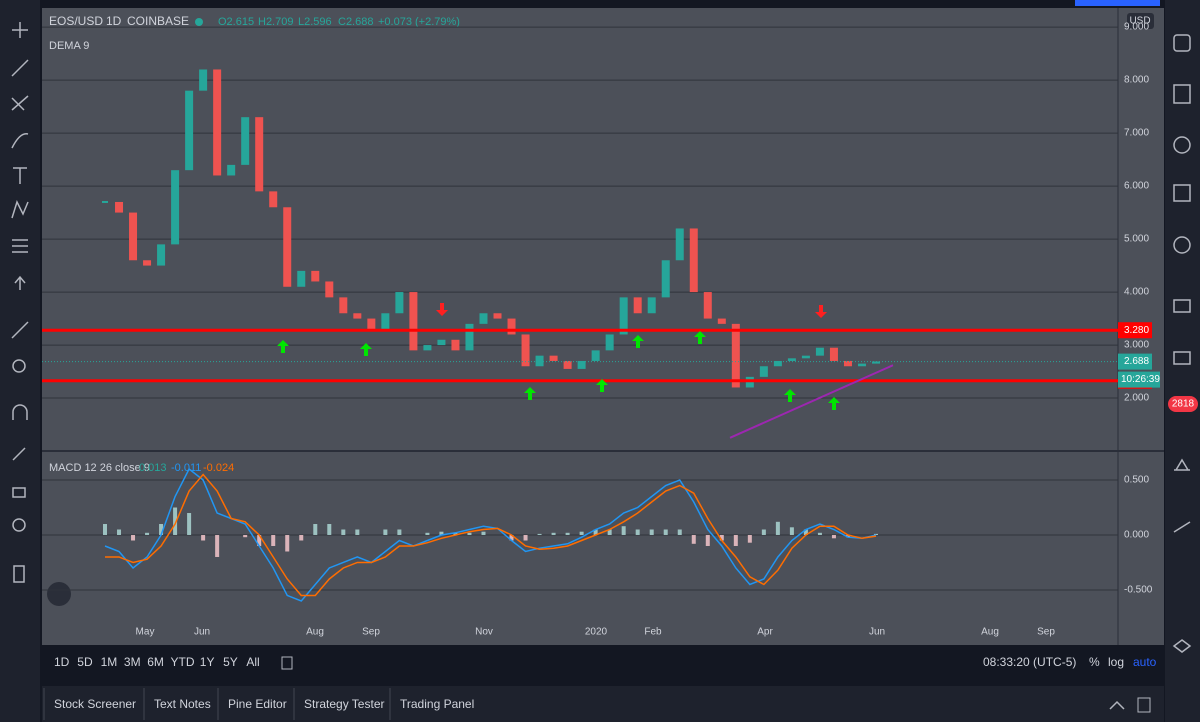  Describe the element at coordinates (558, 356) in the screenshot. I see `signal-arrows` at that location.